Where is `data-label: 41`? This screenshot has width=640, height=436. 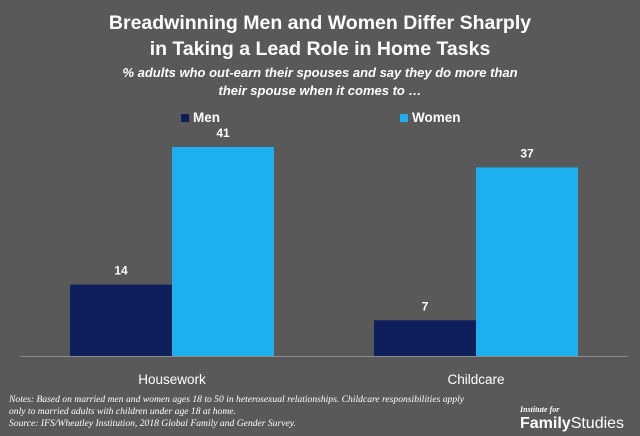
data-label: 41 is located at coordinates (223, 133).